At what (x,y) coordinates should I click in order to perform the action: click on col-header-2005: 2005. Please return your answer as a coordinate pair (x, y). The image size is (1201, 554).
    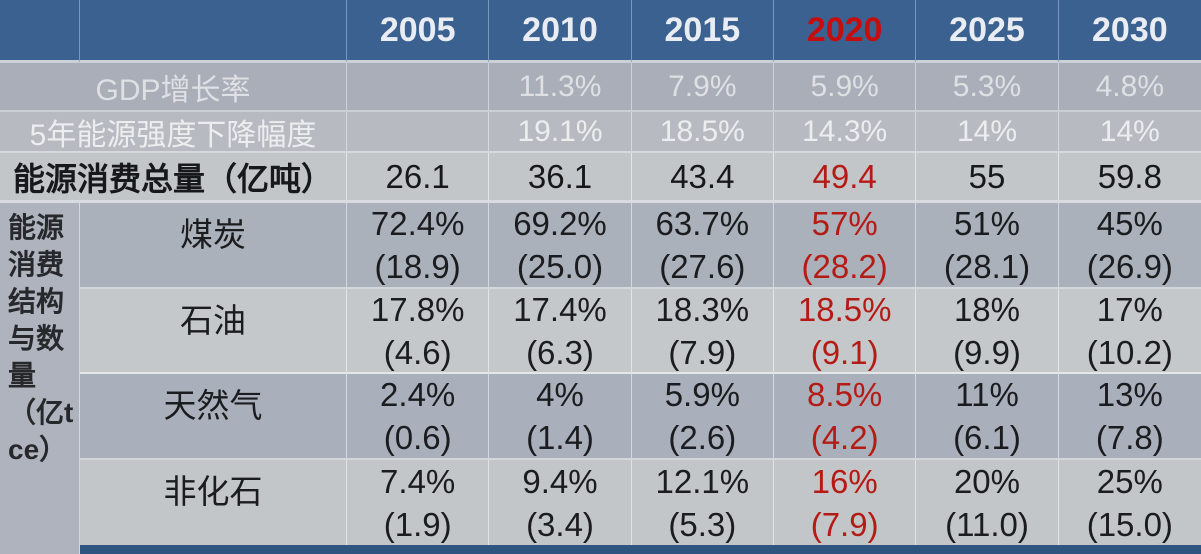
    Looking at the image, I should click on (418, 31).